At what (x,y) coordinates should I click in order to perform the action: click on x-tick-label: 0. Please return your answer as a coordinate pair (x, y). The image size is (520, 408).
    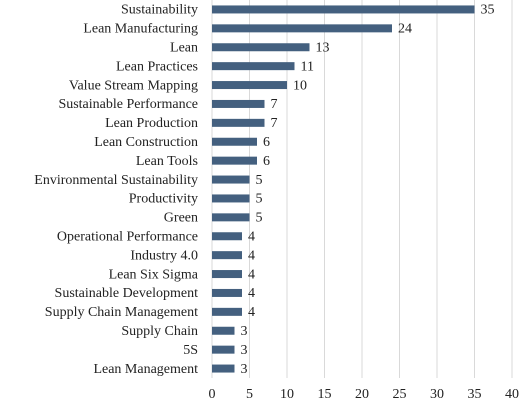
    Looking at the image, I should click on (212, 394).